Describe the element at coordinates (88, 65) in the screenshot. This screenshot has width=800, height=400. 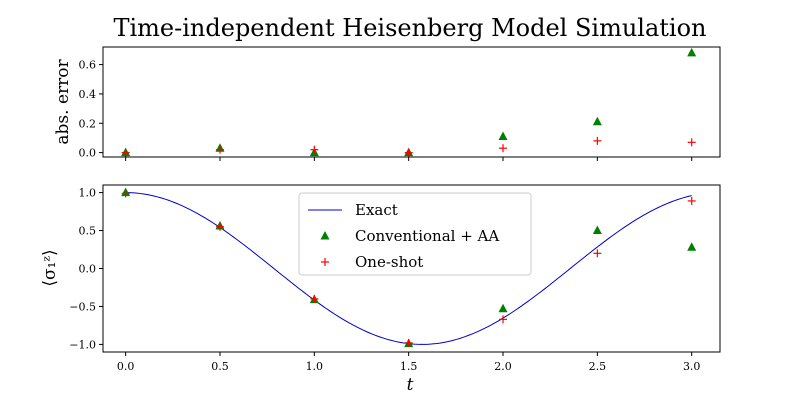
I see `y-tick-label: 0.6` at that location.